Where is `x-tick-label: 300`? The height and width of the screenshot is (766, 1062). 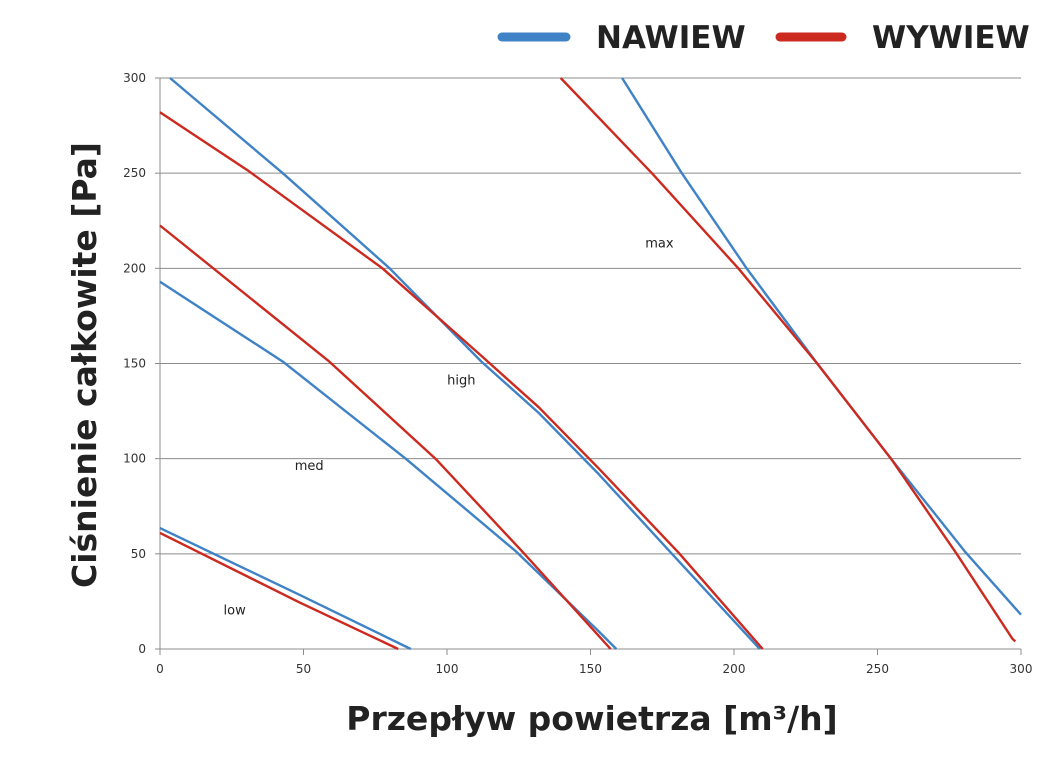 x-tick-label: 300 is located at coordinates (1021, 669).